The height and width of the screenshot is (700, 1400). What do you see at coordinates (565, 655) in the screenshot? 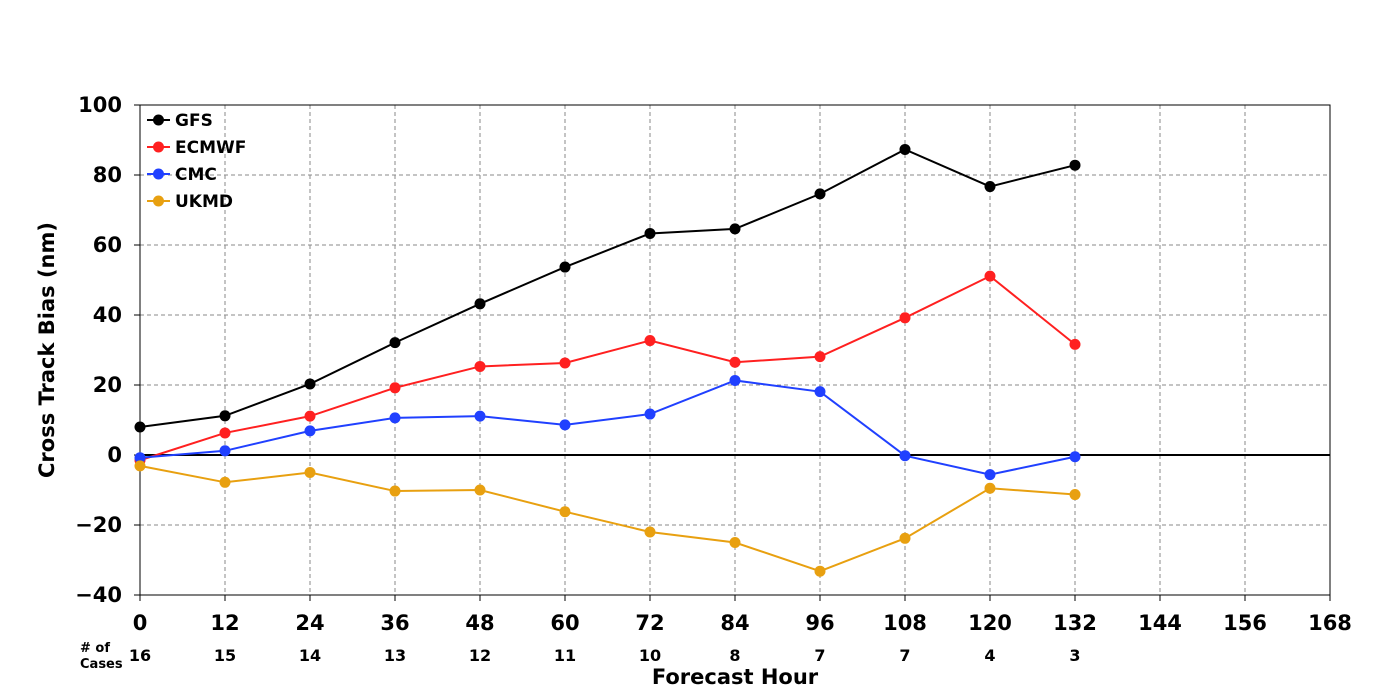
I see `case-count: 11` at bounding box center [565, 655].